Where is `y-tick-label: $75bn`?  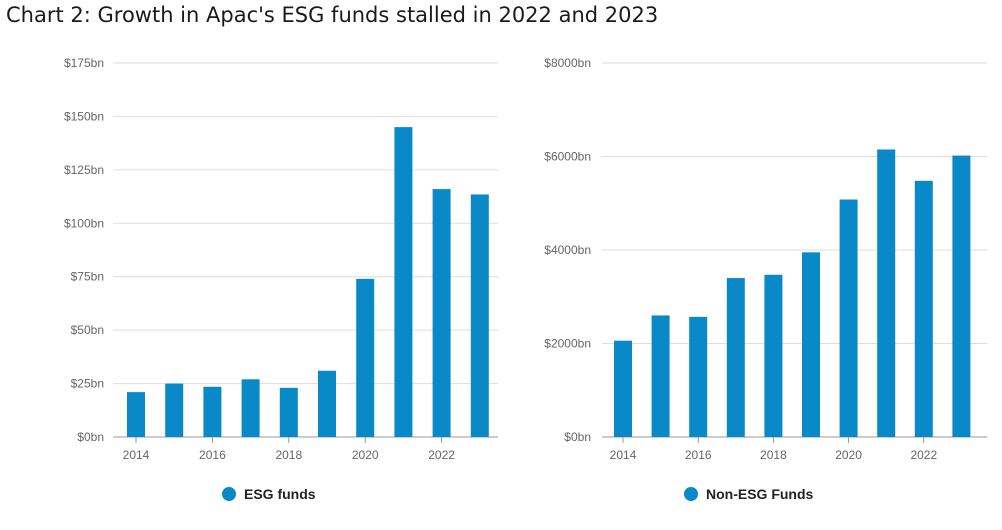 y-tick-label: $75bn is located at coordinates (87, 277).